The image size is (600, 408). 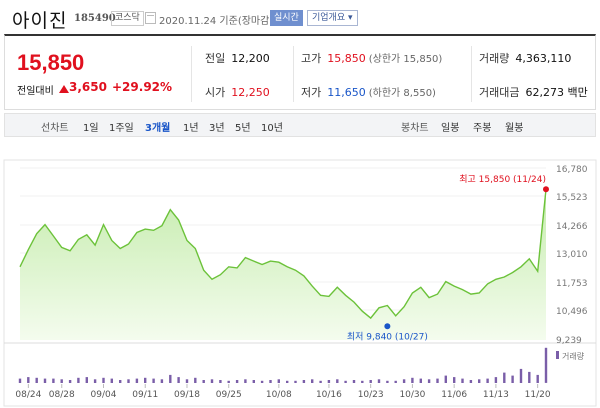 What do you see at coordinates (502, 179) in the screenshot?
I see `high-annotation: 최고 15,850 (11/24)` at bounding box center [502, 179].